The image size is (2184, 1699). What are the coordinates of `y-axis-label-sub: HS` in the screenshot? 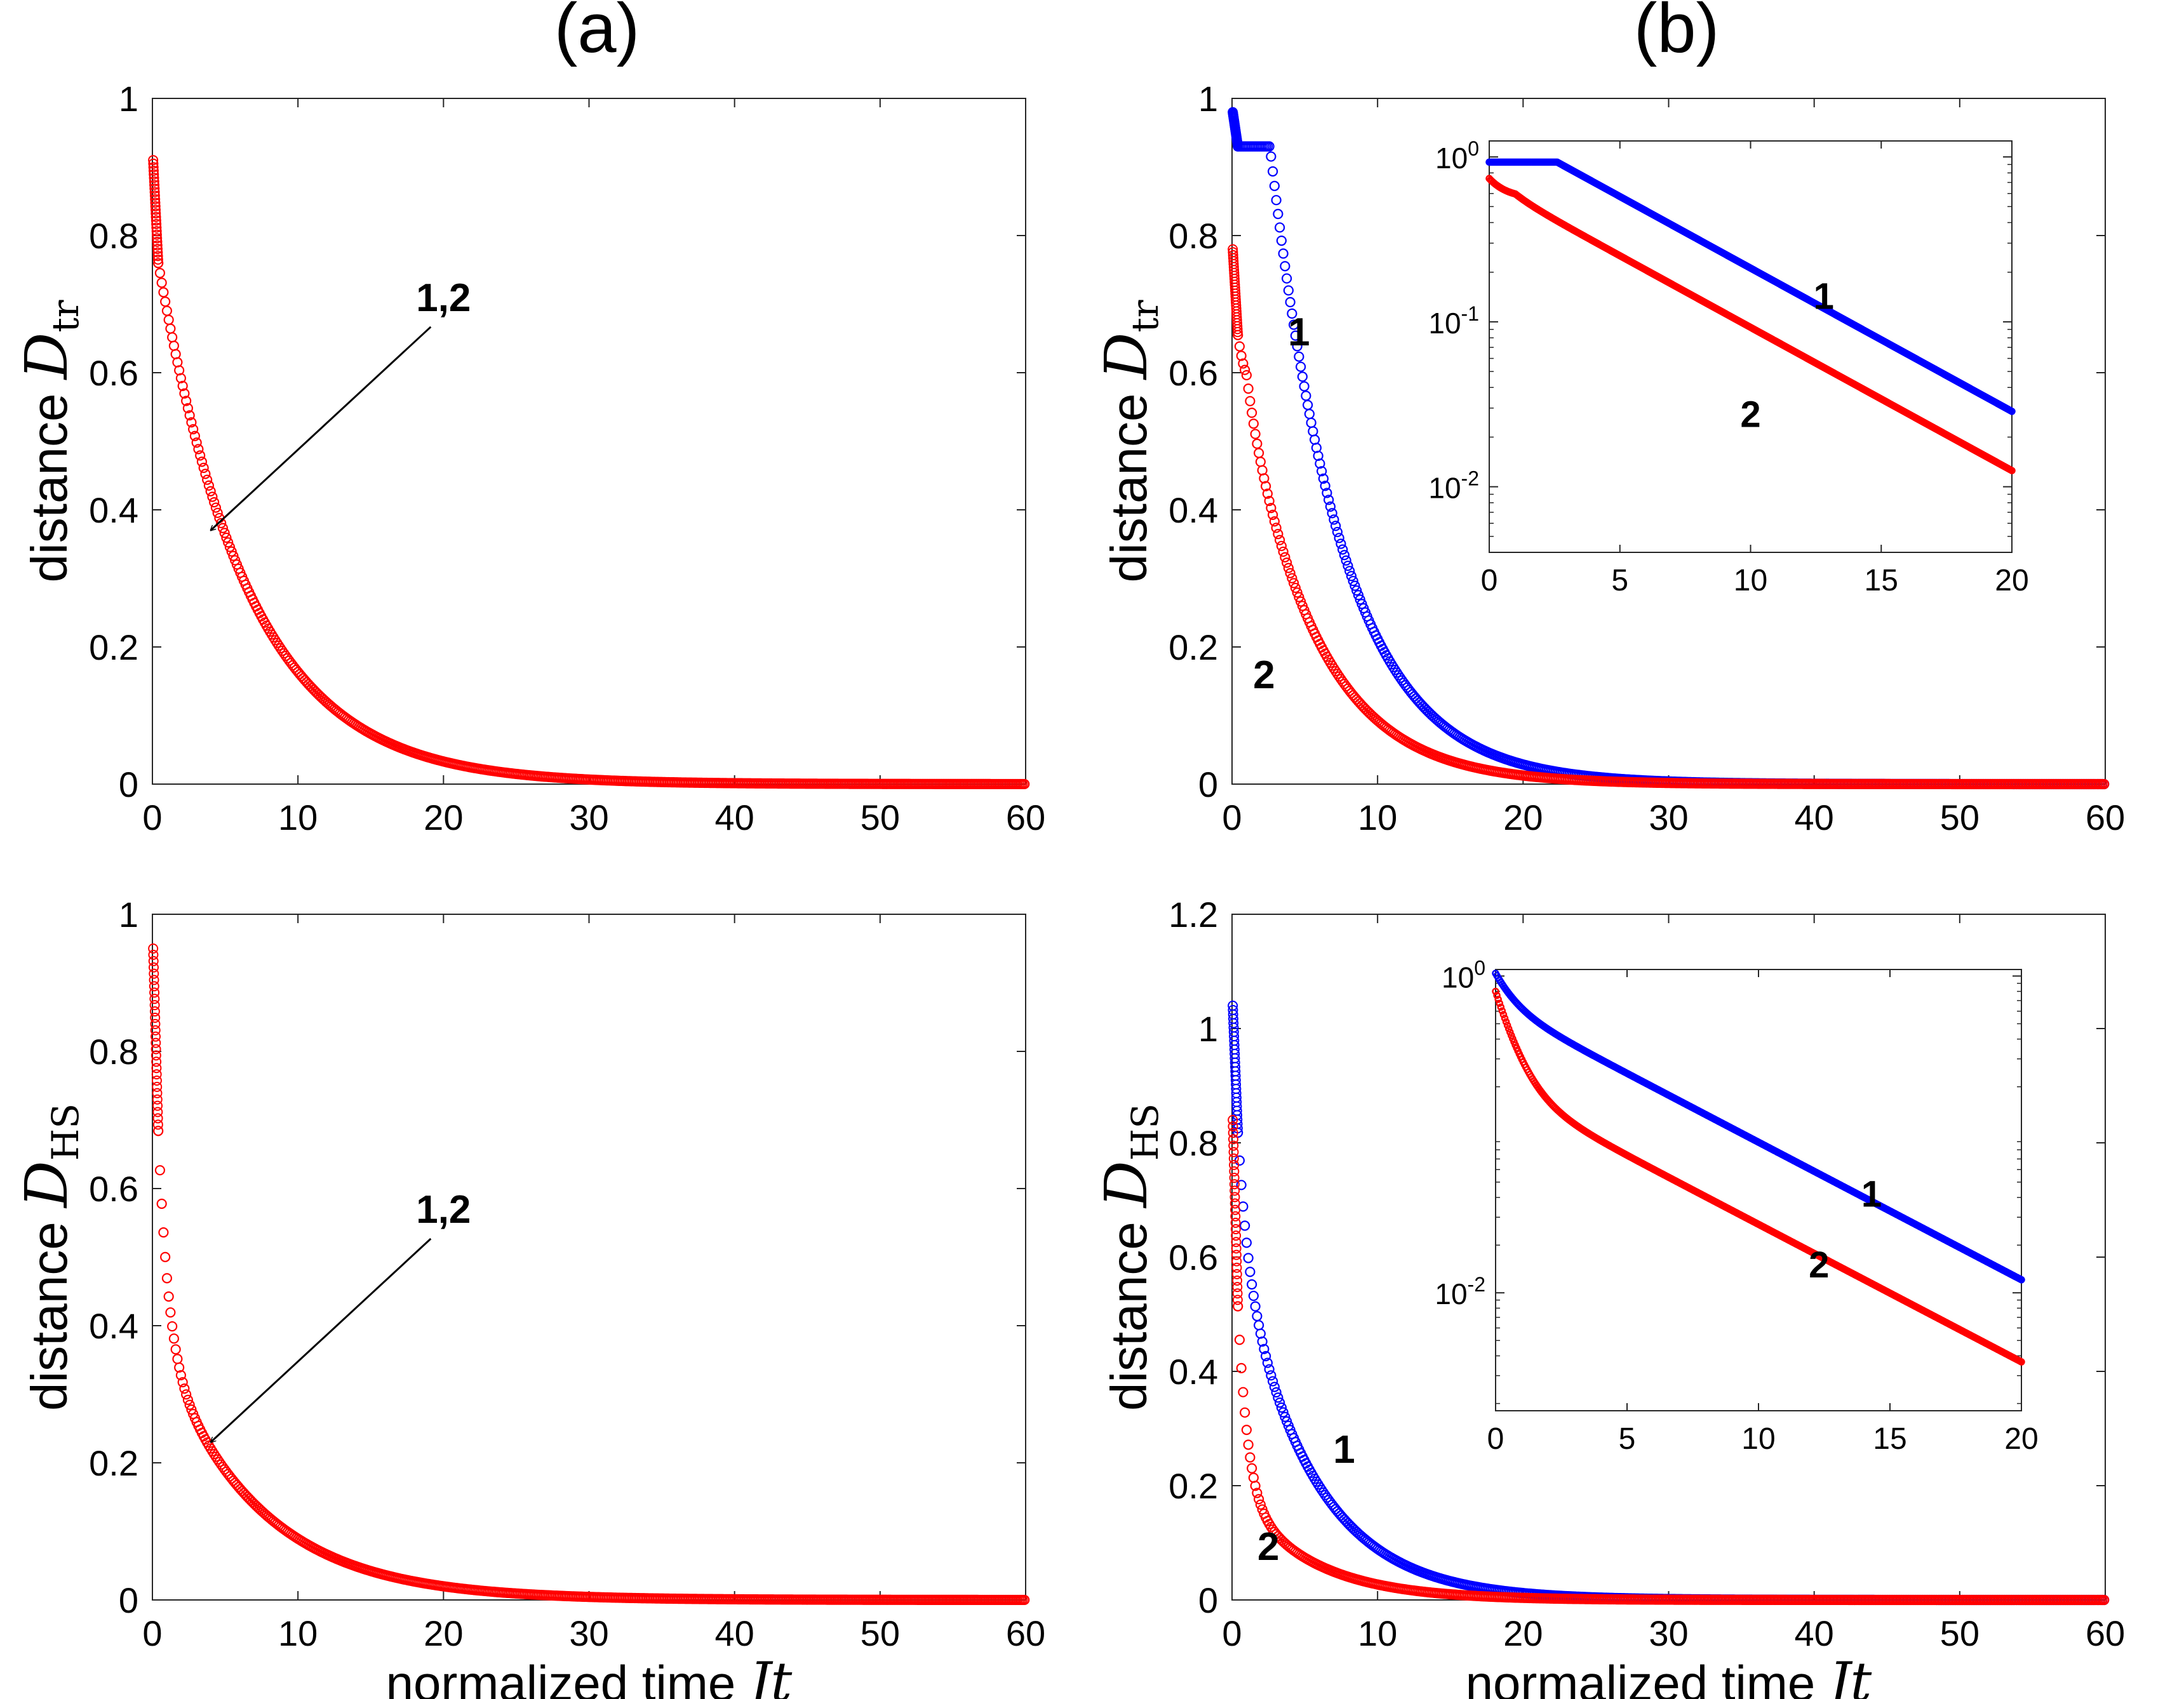 It's located at (1145, 1132).